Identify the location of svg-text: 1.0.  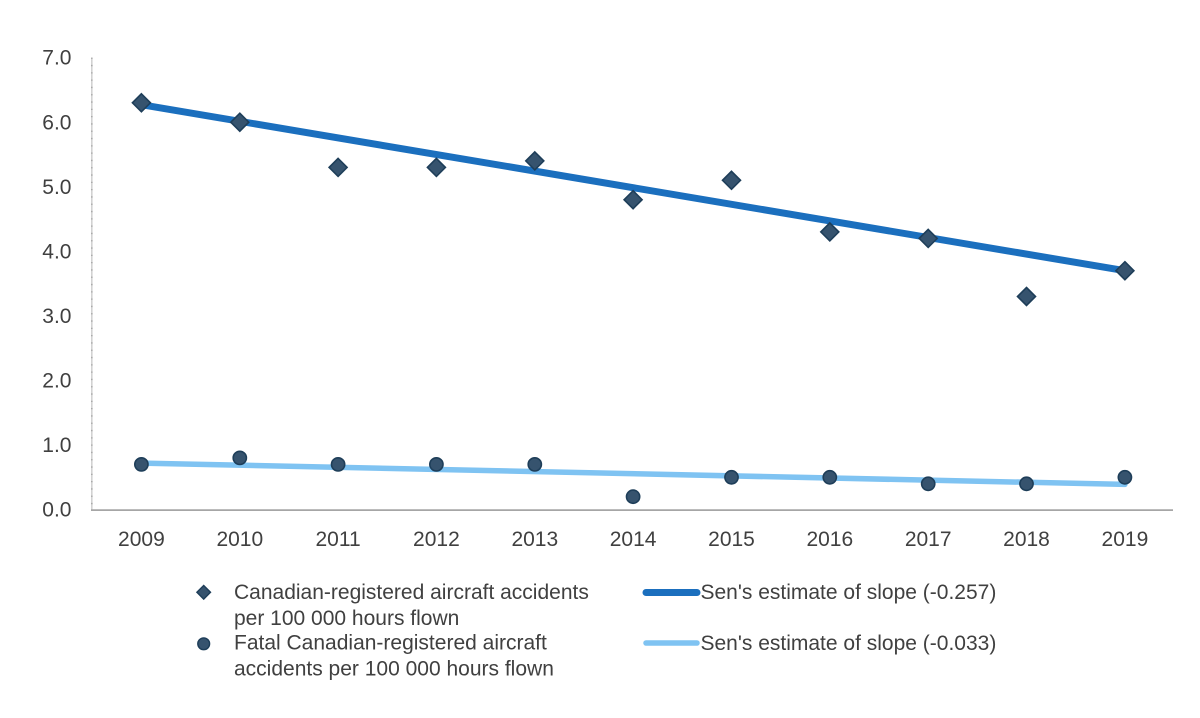
(56, 445).